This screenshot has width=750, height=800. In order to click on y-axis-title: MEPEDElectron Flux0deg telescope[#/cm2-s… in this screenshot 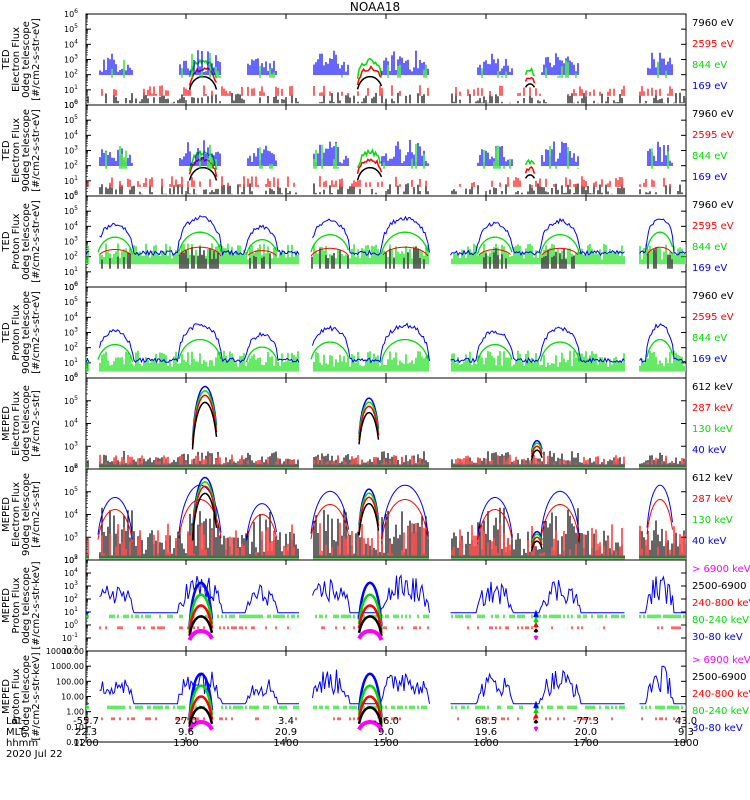, I will do `click(21, 423)`.